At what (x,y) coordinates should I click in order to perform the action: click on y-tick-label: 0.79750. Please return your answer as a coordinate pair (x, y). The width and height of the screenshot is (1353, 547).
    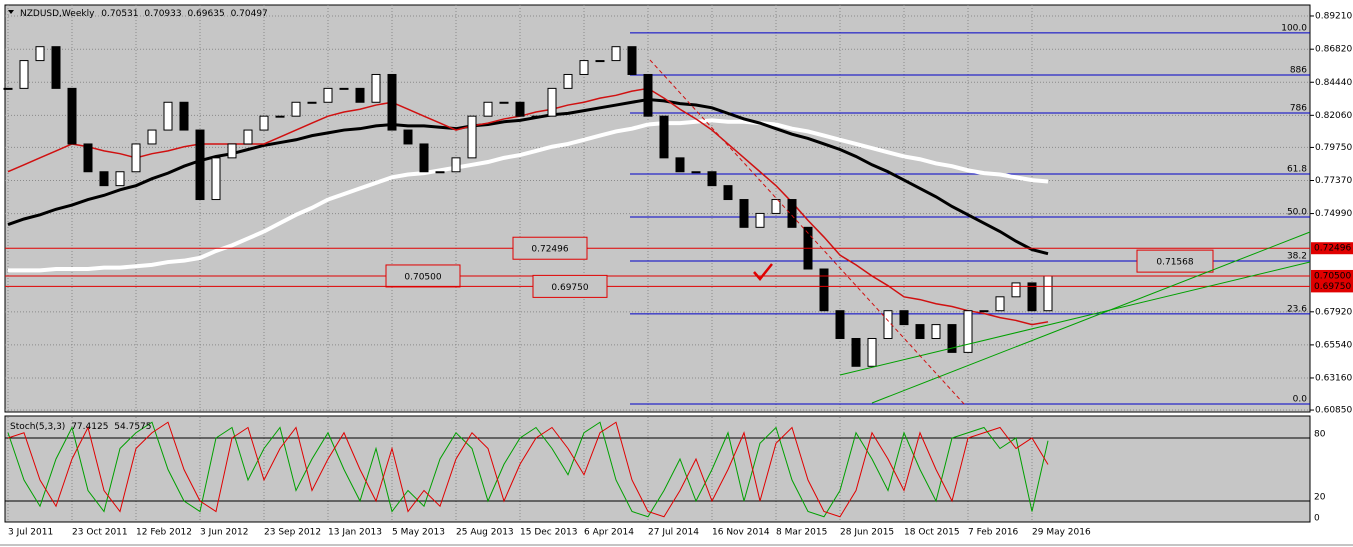
    Looking at the image, I should click on (1333, 148).